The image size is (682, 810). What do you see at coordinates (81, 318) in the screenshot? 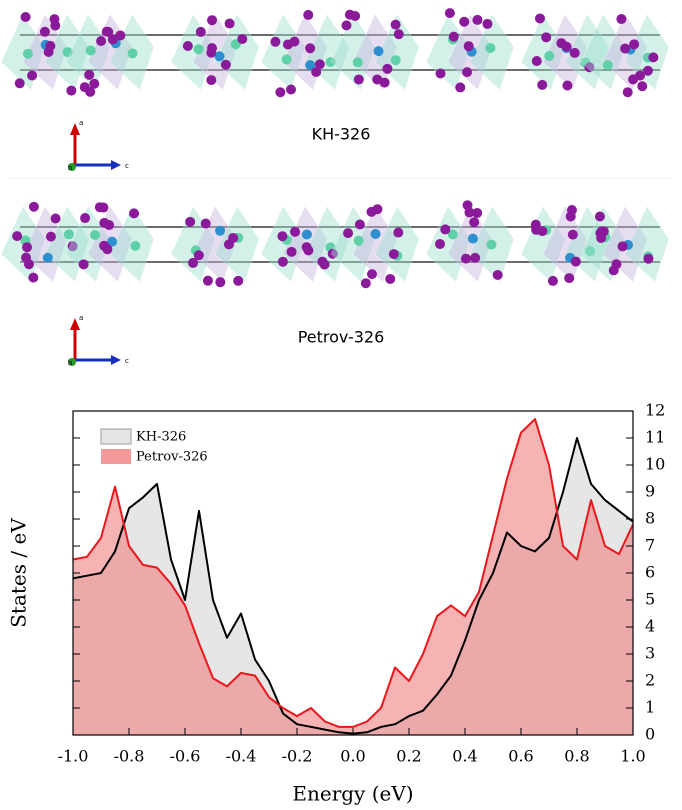
I see `axis-label: a` at bounding box center [81, 318].